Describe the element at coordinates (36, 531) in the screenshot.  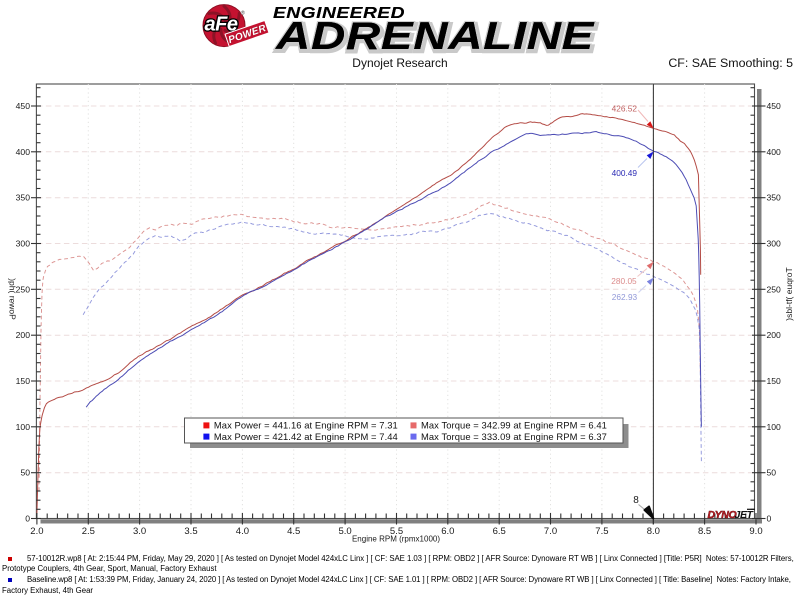
I see `svg-text: 2.0` at that location.